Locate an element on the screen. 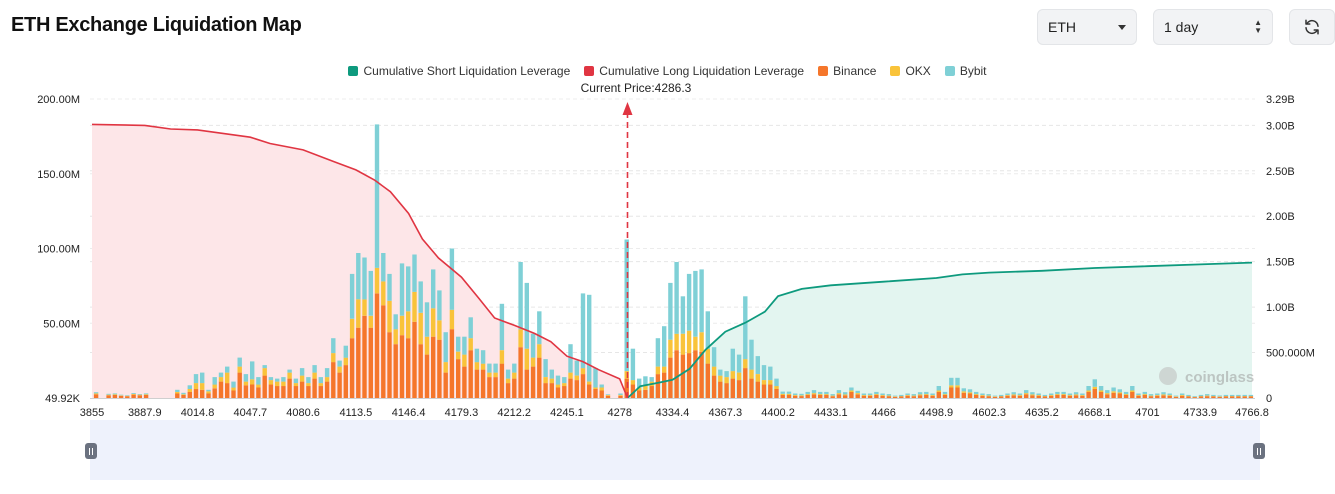 The image size is (1335, 494). time-range-select: 1 day ▲ ▼ is located at coordinates (1213, 27).